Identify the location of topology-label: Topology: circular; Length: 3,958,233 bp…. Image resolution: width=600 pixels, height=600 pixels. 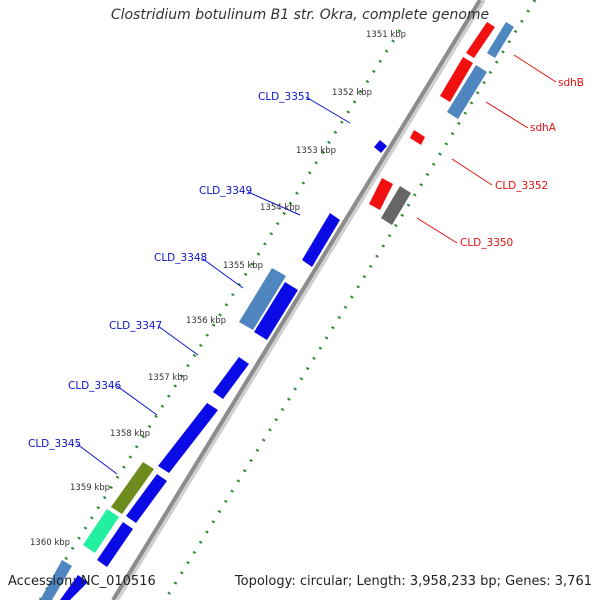
(413, 581).